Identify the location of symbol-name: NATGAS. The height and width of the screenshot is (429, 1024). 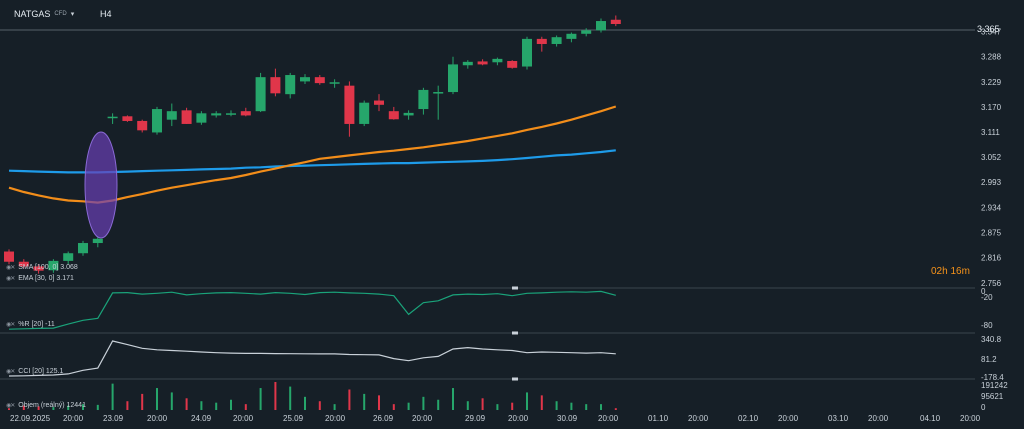
(32, 14).